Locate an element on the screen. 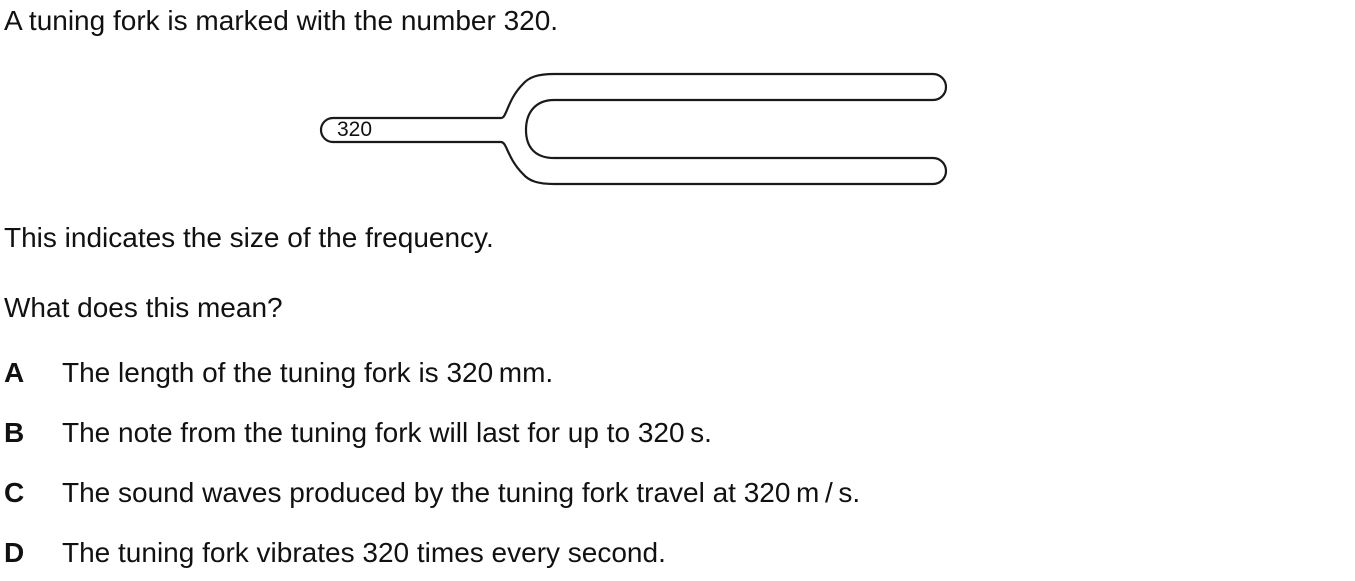  tuning-fork-outline is located at coordinates (633, 129).